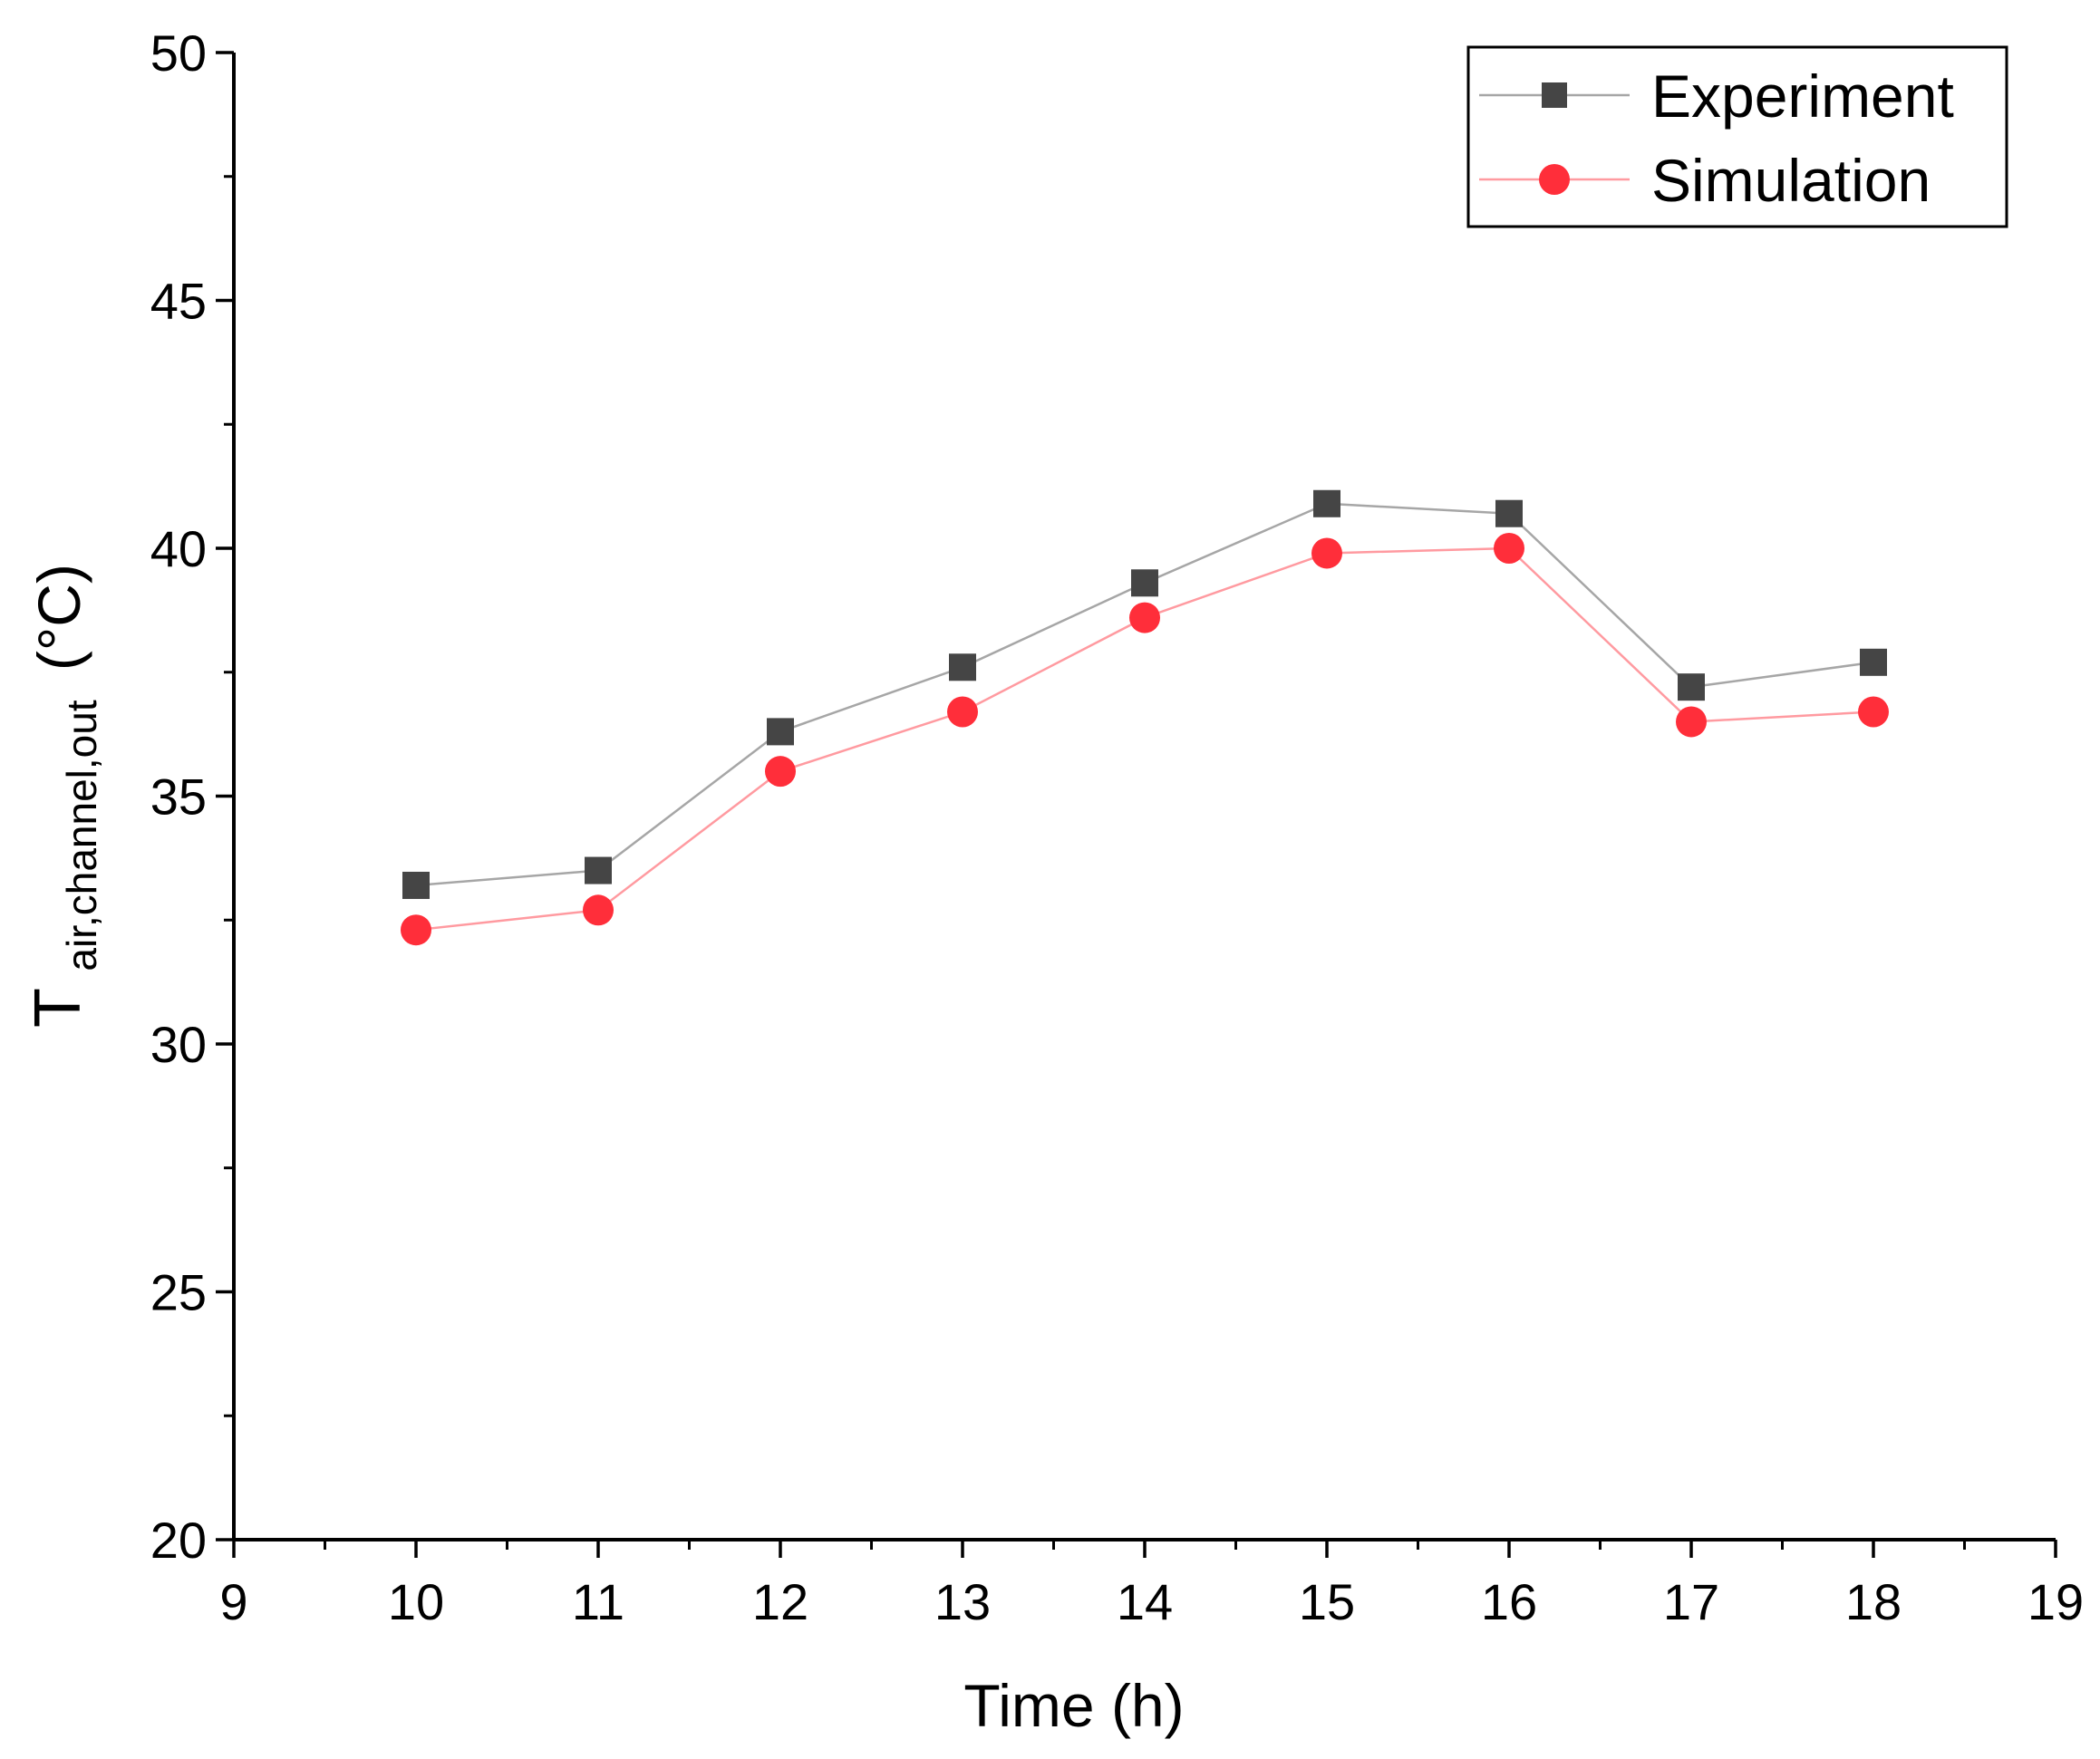 The width and height of the screenshot is (2100, 1759). I want to click on legend-simulation-marker, so click(1554, 179).